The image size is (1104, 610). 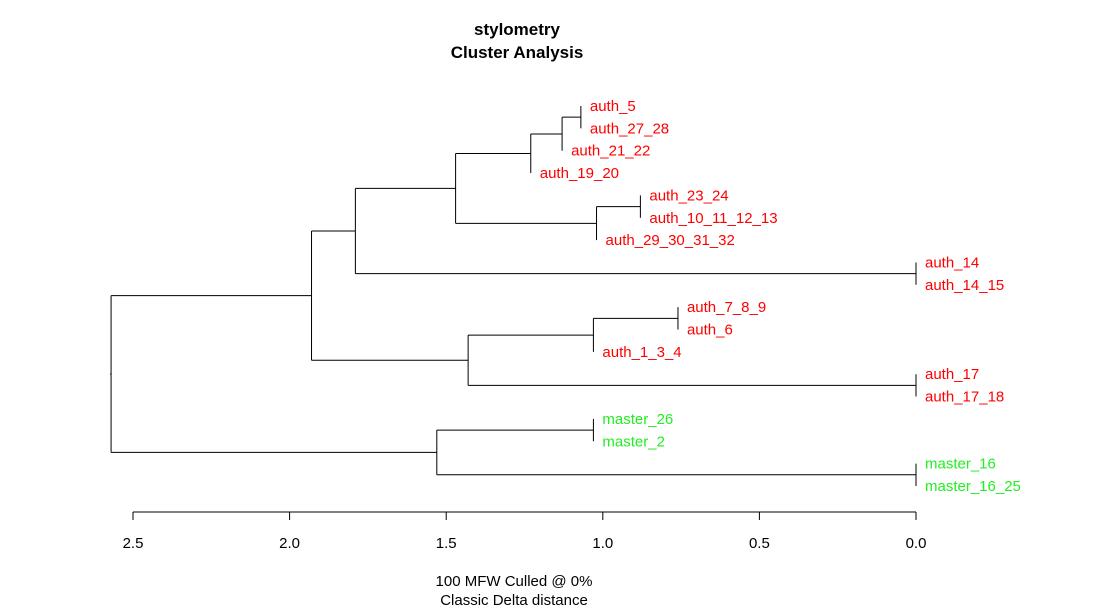 What do you see at coordinates (633, 441) in the screenshot?
I see `leaf-label-master-2: master_2` at bounding box center [633, 441].